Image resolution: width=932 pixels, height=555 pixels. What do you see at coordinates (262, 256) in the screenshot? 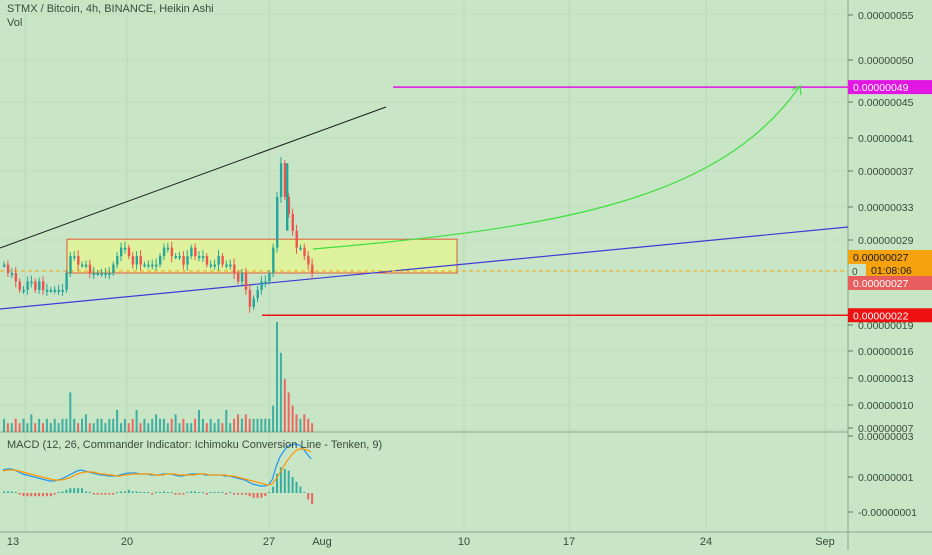
I see `consolidation-zone` at bounding box center [262, 256].